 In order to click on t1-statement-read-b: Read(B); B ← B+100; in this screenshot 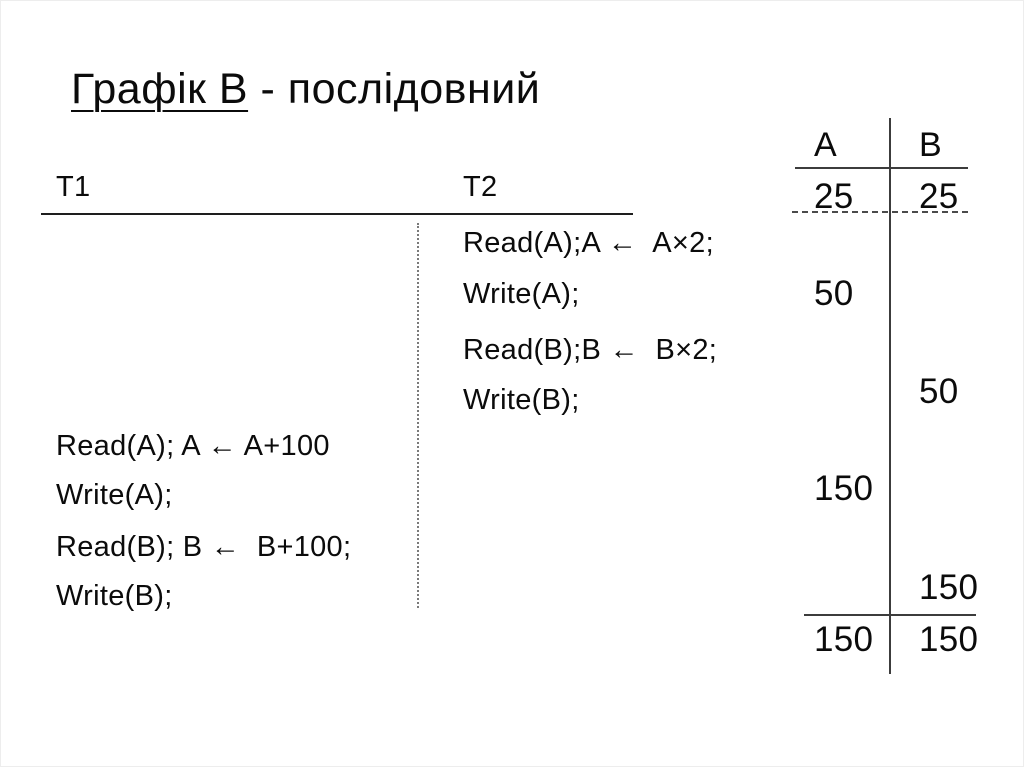, I will do `click(204, 547)`.